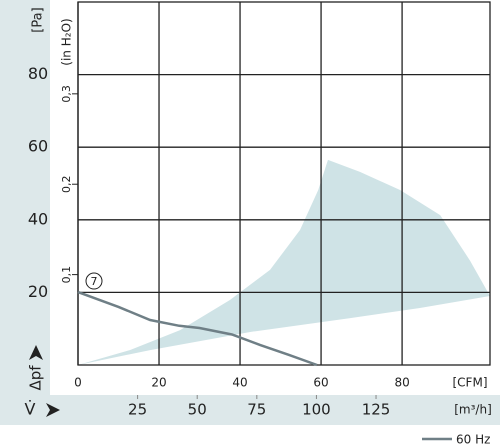 This screenshot has width=500, height=447. What do you see at coordinates (38, 146) in the screenshot?
I see `y-tick-label: 60` at bounding box center [38, 146].